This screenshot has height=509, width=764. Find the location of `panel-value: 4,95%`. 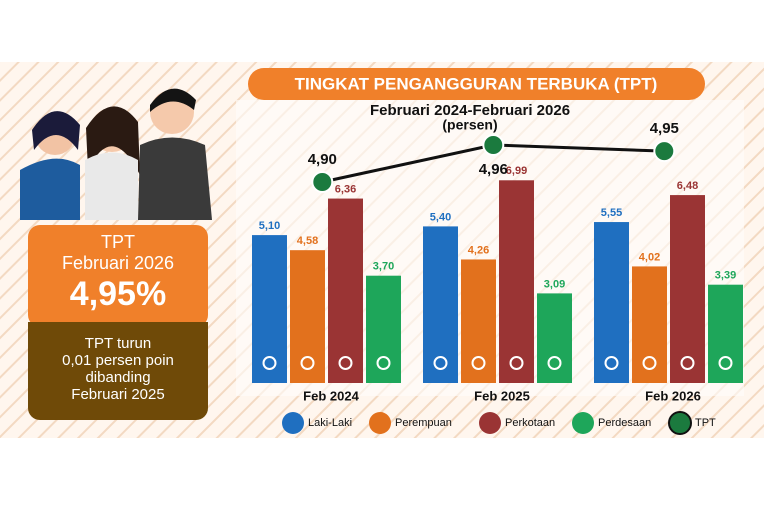

panel-value: 4,95% is located at coordinates (118, 294).